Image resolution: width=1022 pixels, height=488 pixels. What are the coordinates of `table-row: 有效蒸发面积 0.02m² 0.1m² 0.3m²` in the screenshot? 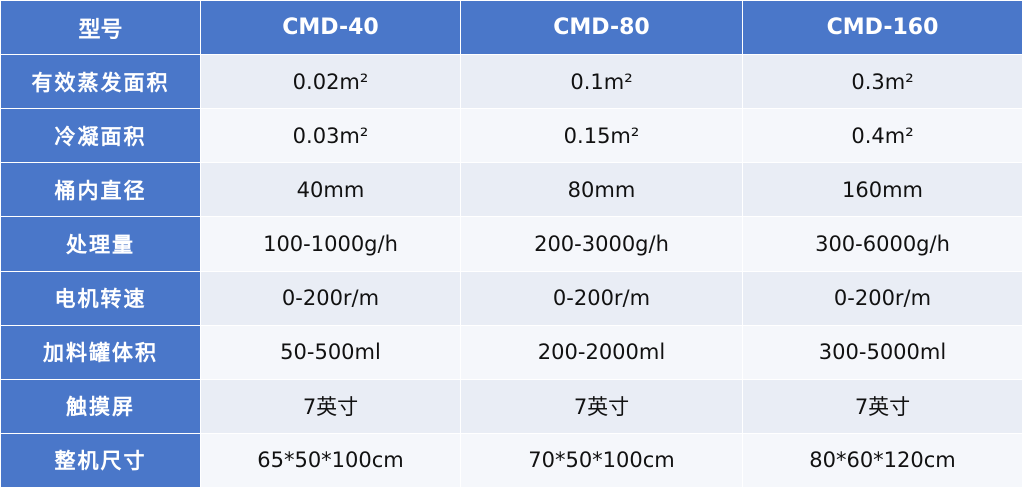 It's located at (511, 81).